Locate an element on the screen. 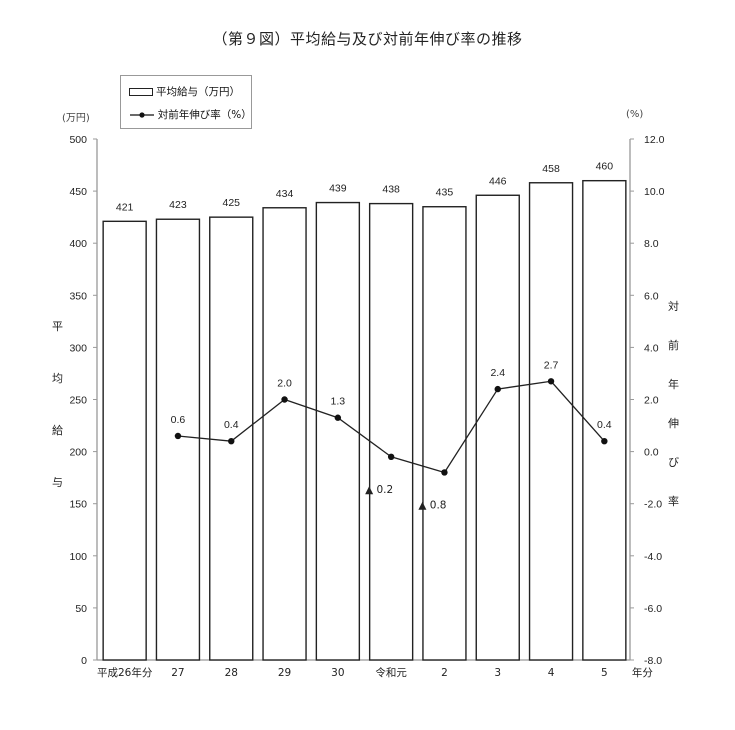 The height and width of the screenshot is (730, 735). x-tick-label: 29 is located at coordinates (284, 673).